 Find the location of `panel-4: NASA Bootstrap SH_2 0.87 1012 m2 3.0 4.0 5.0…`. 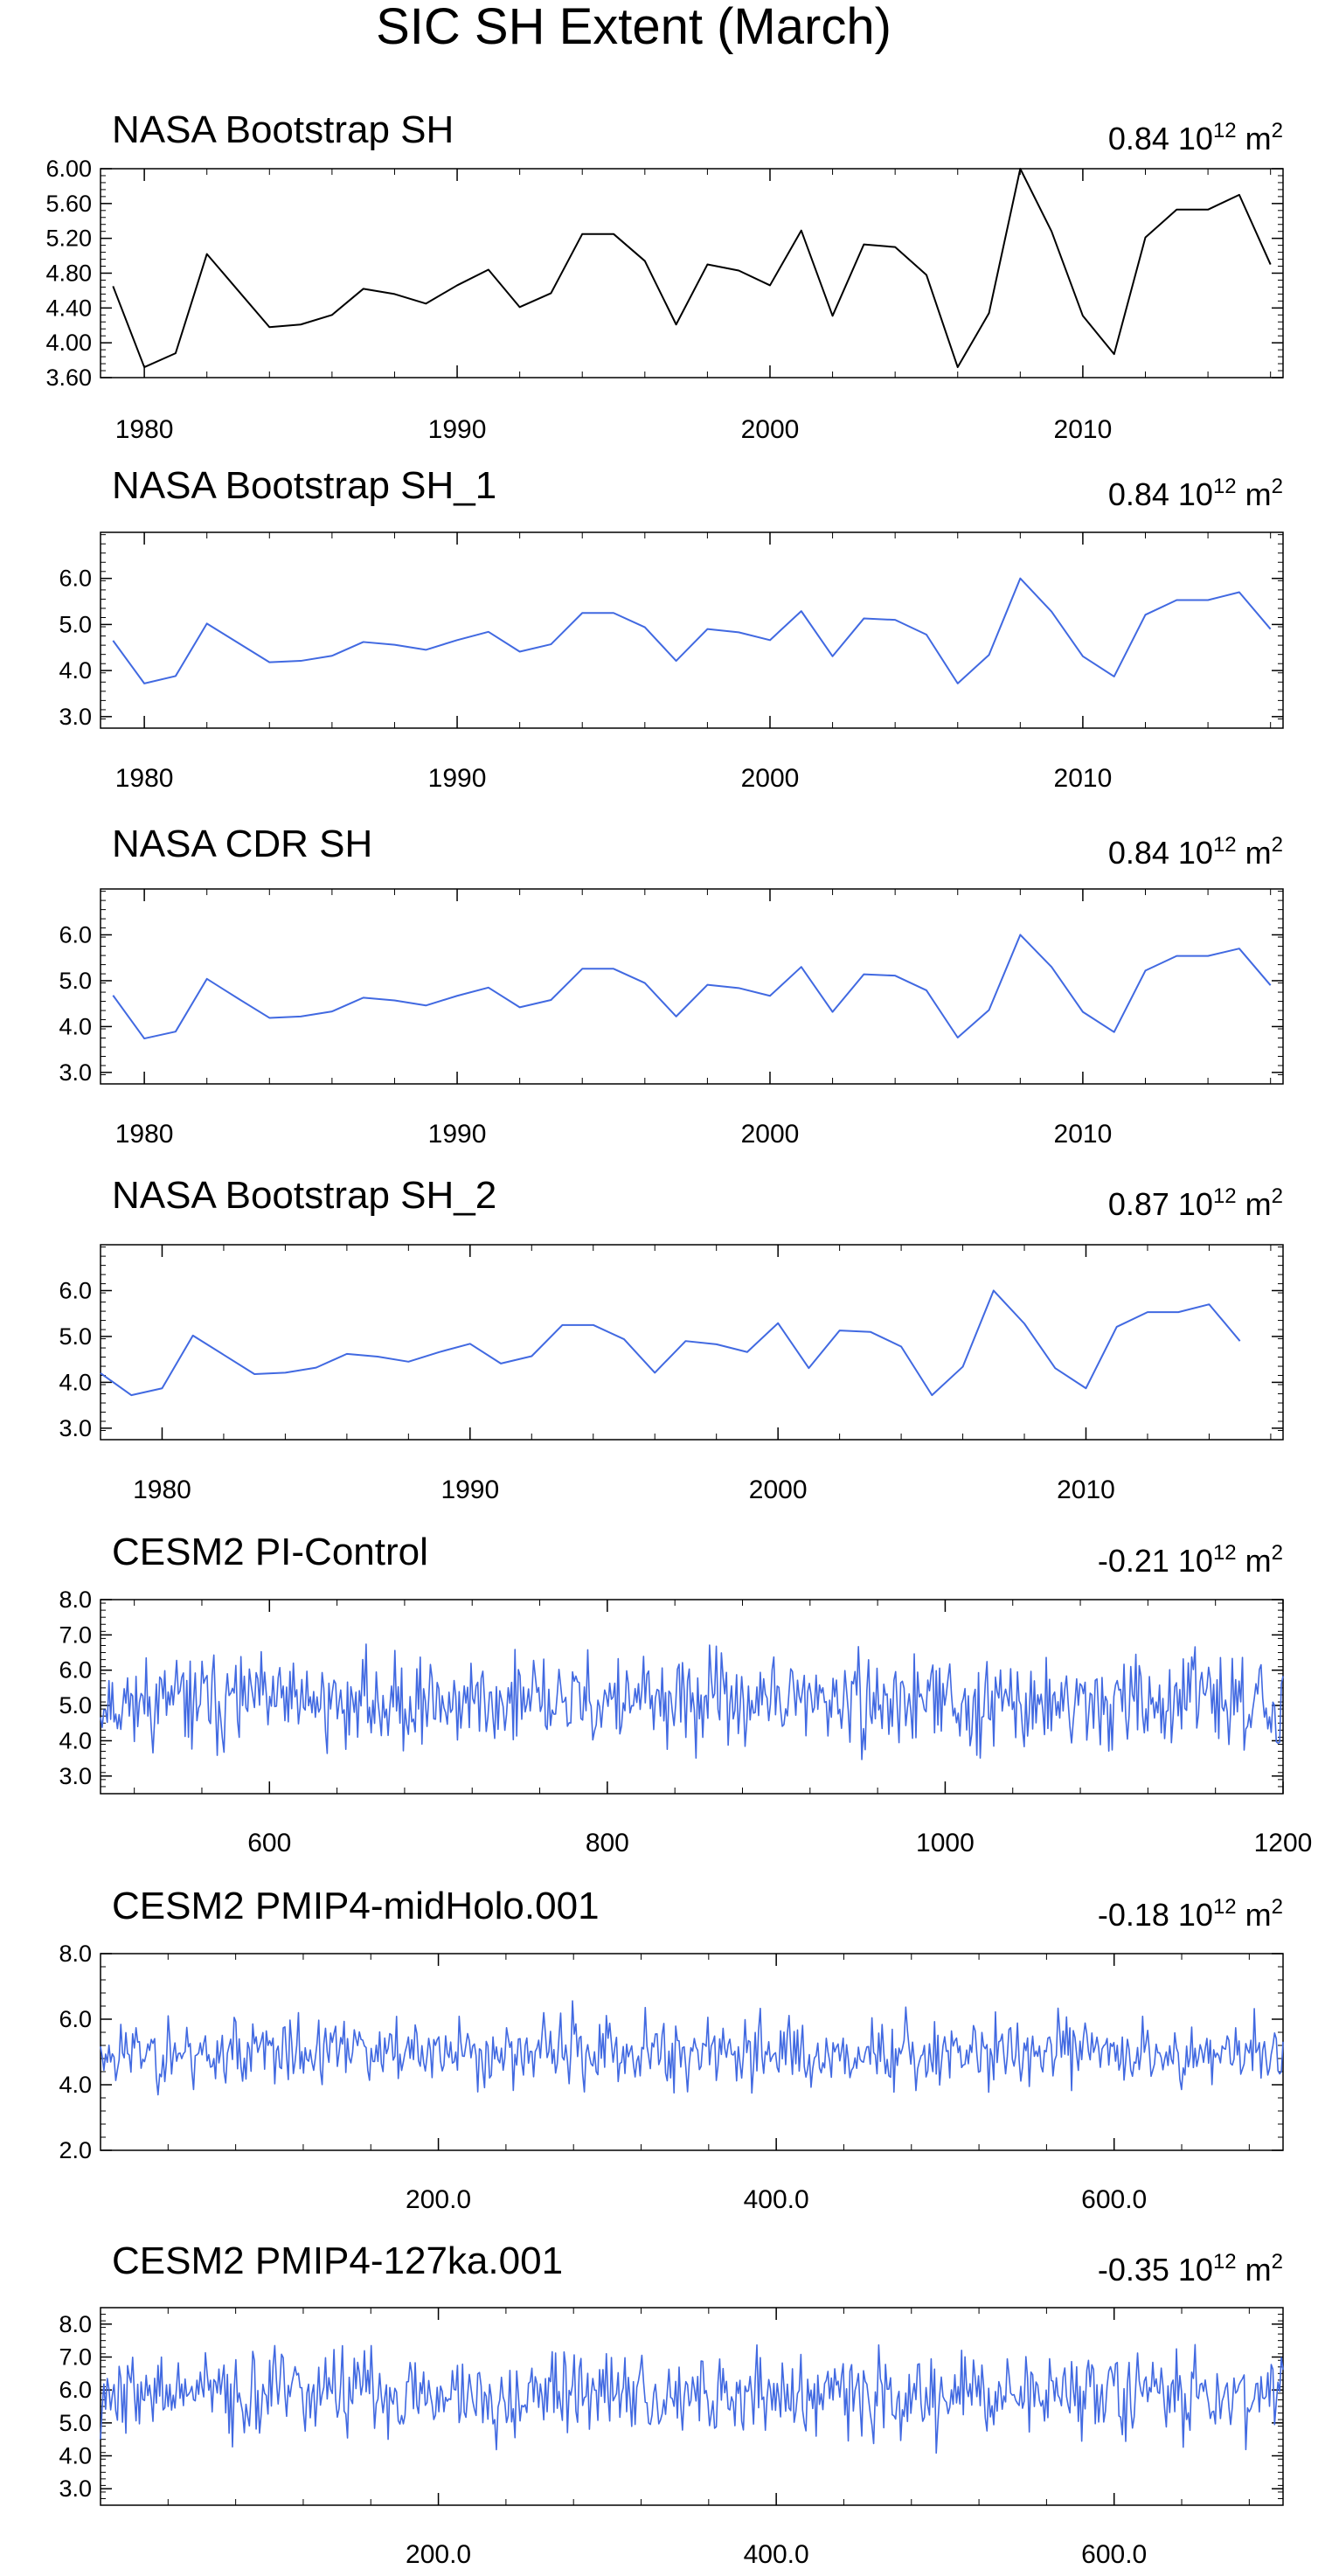

panel-4: NASA Bootstrap SH_2 0.87 1012 m2 3.0 4.0 5.0… is located at coordinates (671, 1339).